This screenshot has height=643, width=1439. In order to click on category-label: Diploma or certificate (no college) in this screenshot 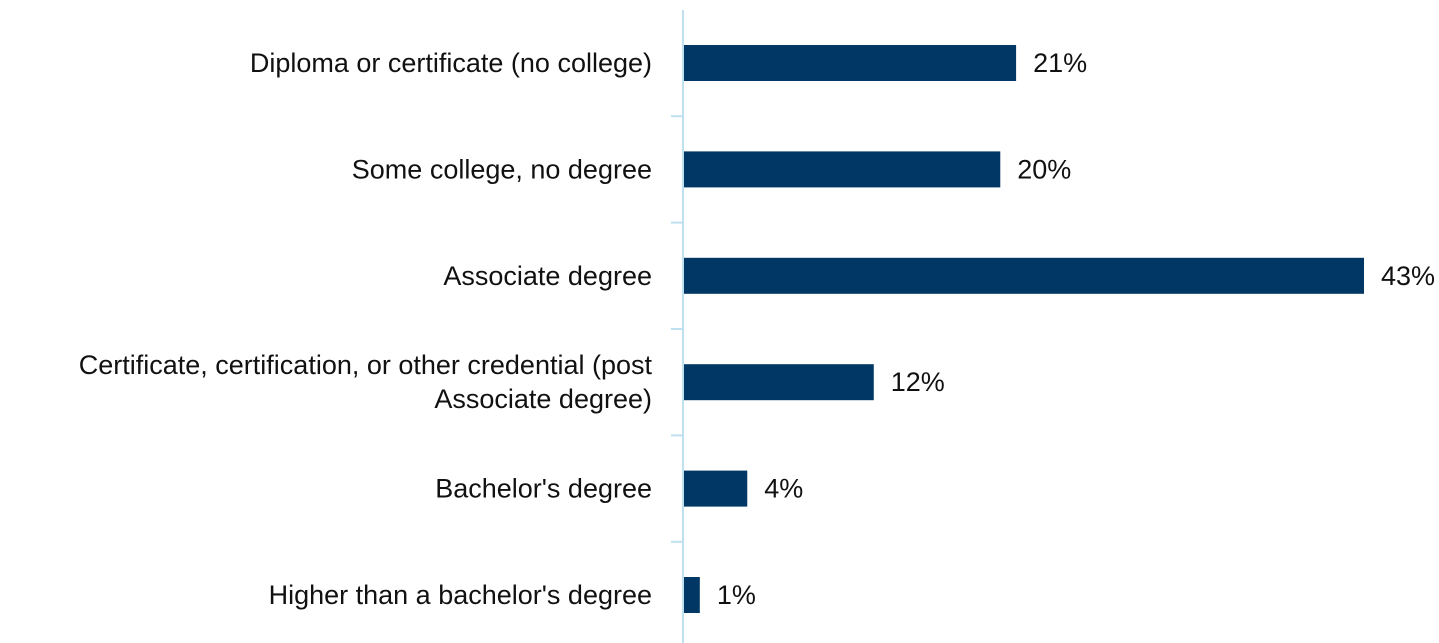, I will do `click(451, 63)`.